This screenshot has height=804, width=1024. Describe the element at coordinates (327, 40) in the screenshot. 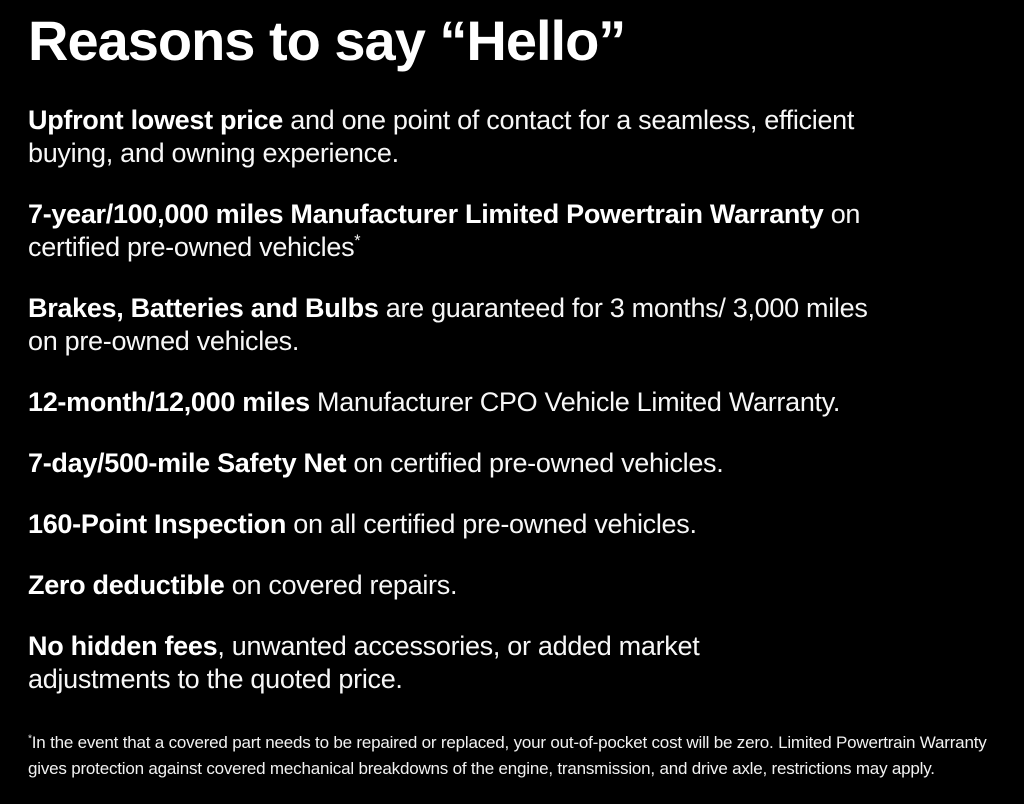

I see `page-title: Reasons to say “Hello”` at that location.